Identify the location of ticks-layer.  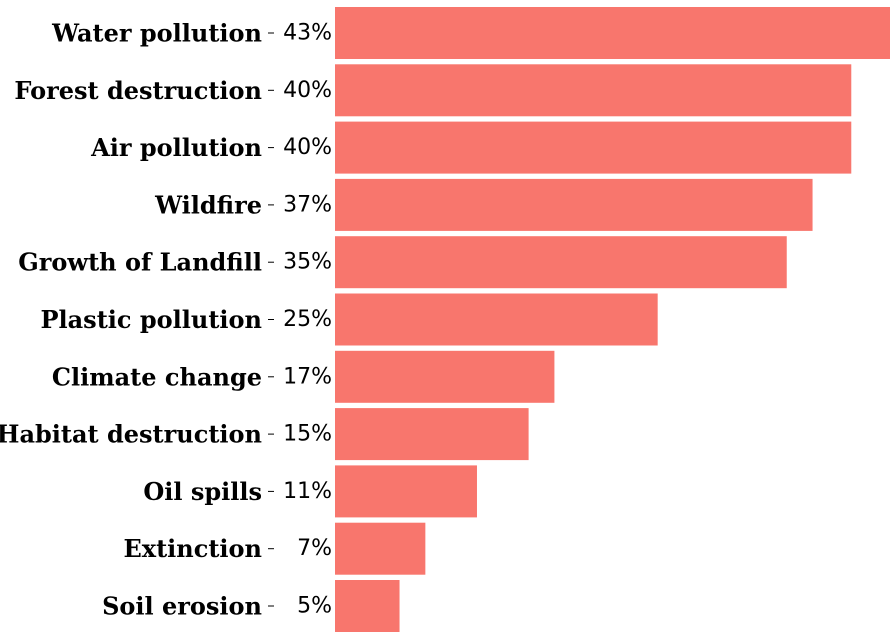
(271, 319).